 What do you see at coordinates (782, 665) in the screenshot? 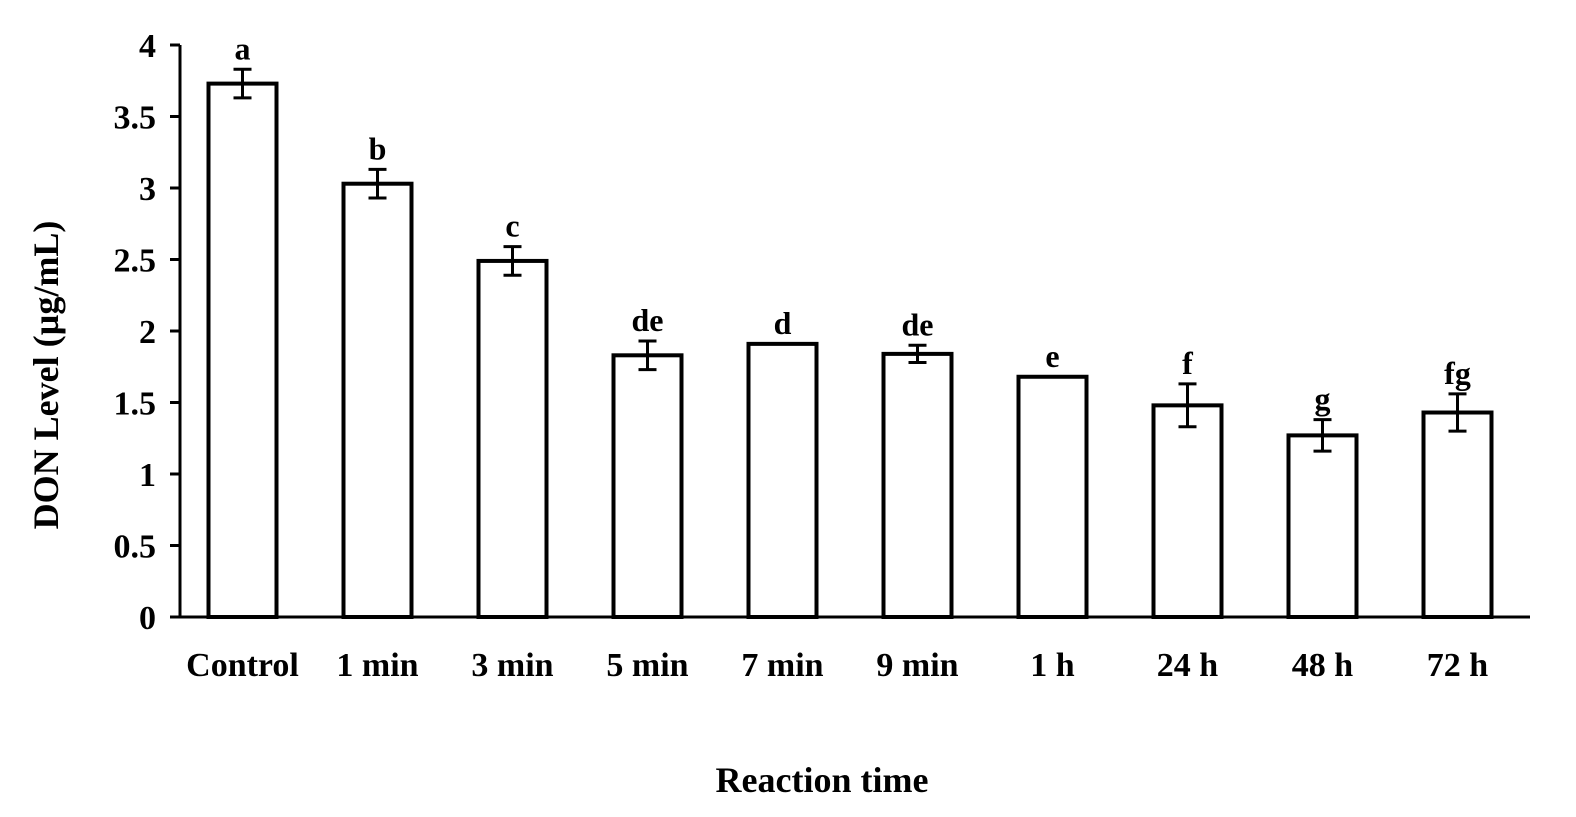
I see `x-category-label: 7 min` at bounding box center [782, 665].